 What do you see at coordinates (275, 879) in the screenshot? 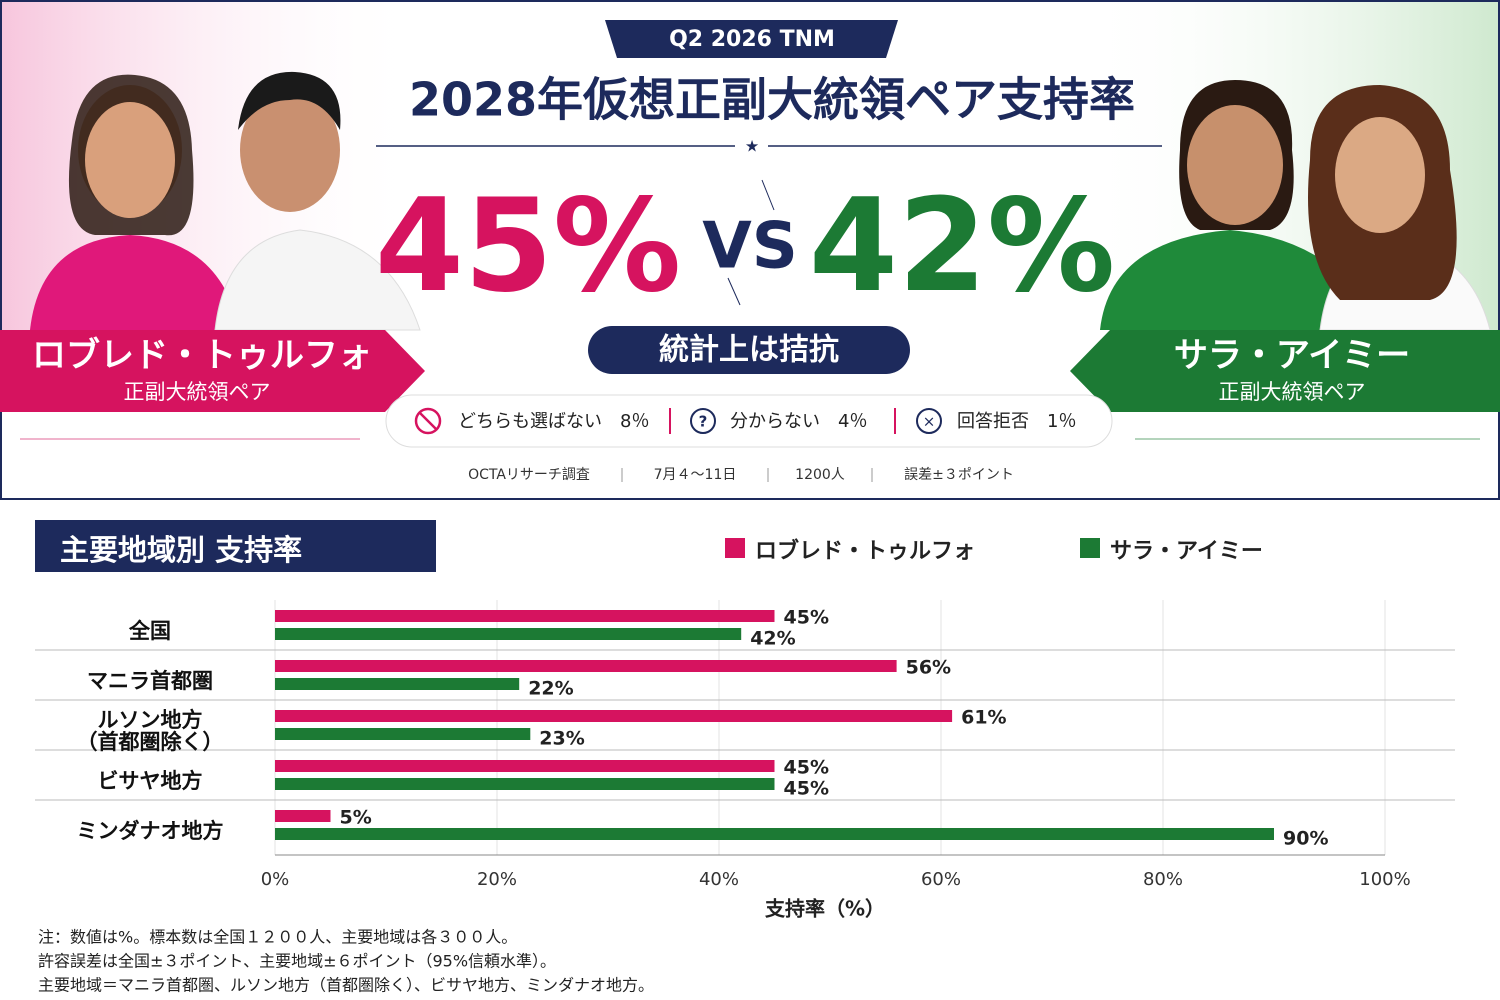
I see `x-tick-label: 0%` at bounding box center [275, 879].